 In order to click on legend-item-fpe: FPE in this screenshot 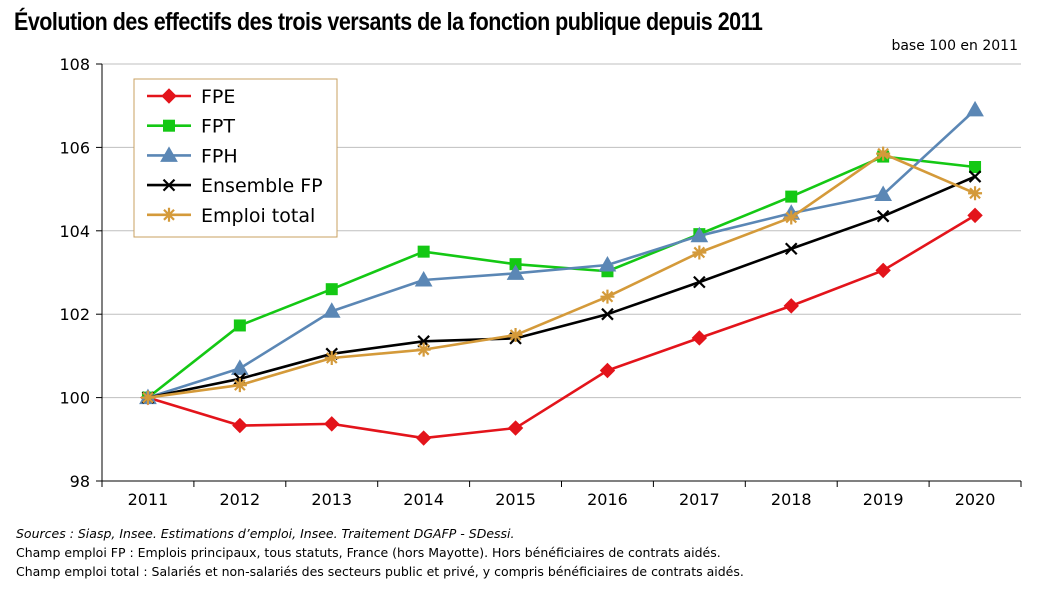, I will do `click(191, 97)`.